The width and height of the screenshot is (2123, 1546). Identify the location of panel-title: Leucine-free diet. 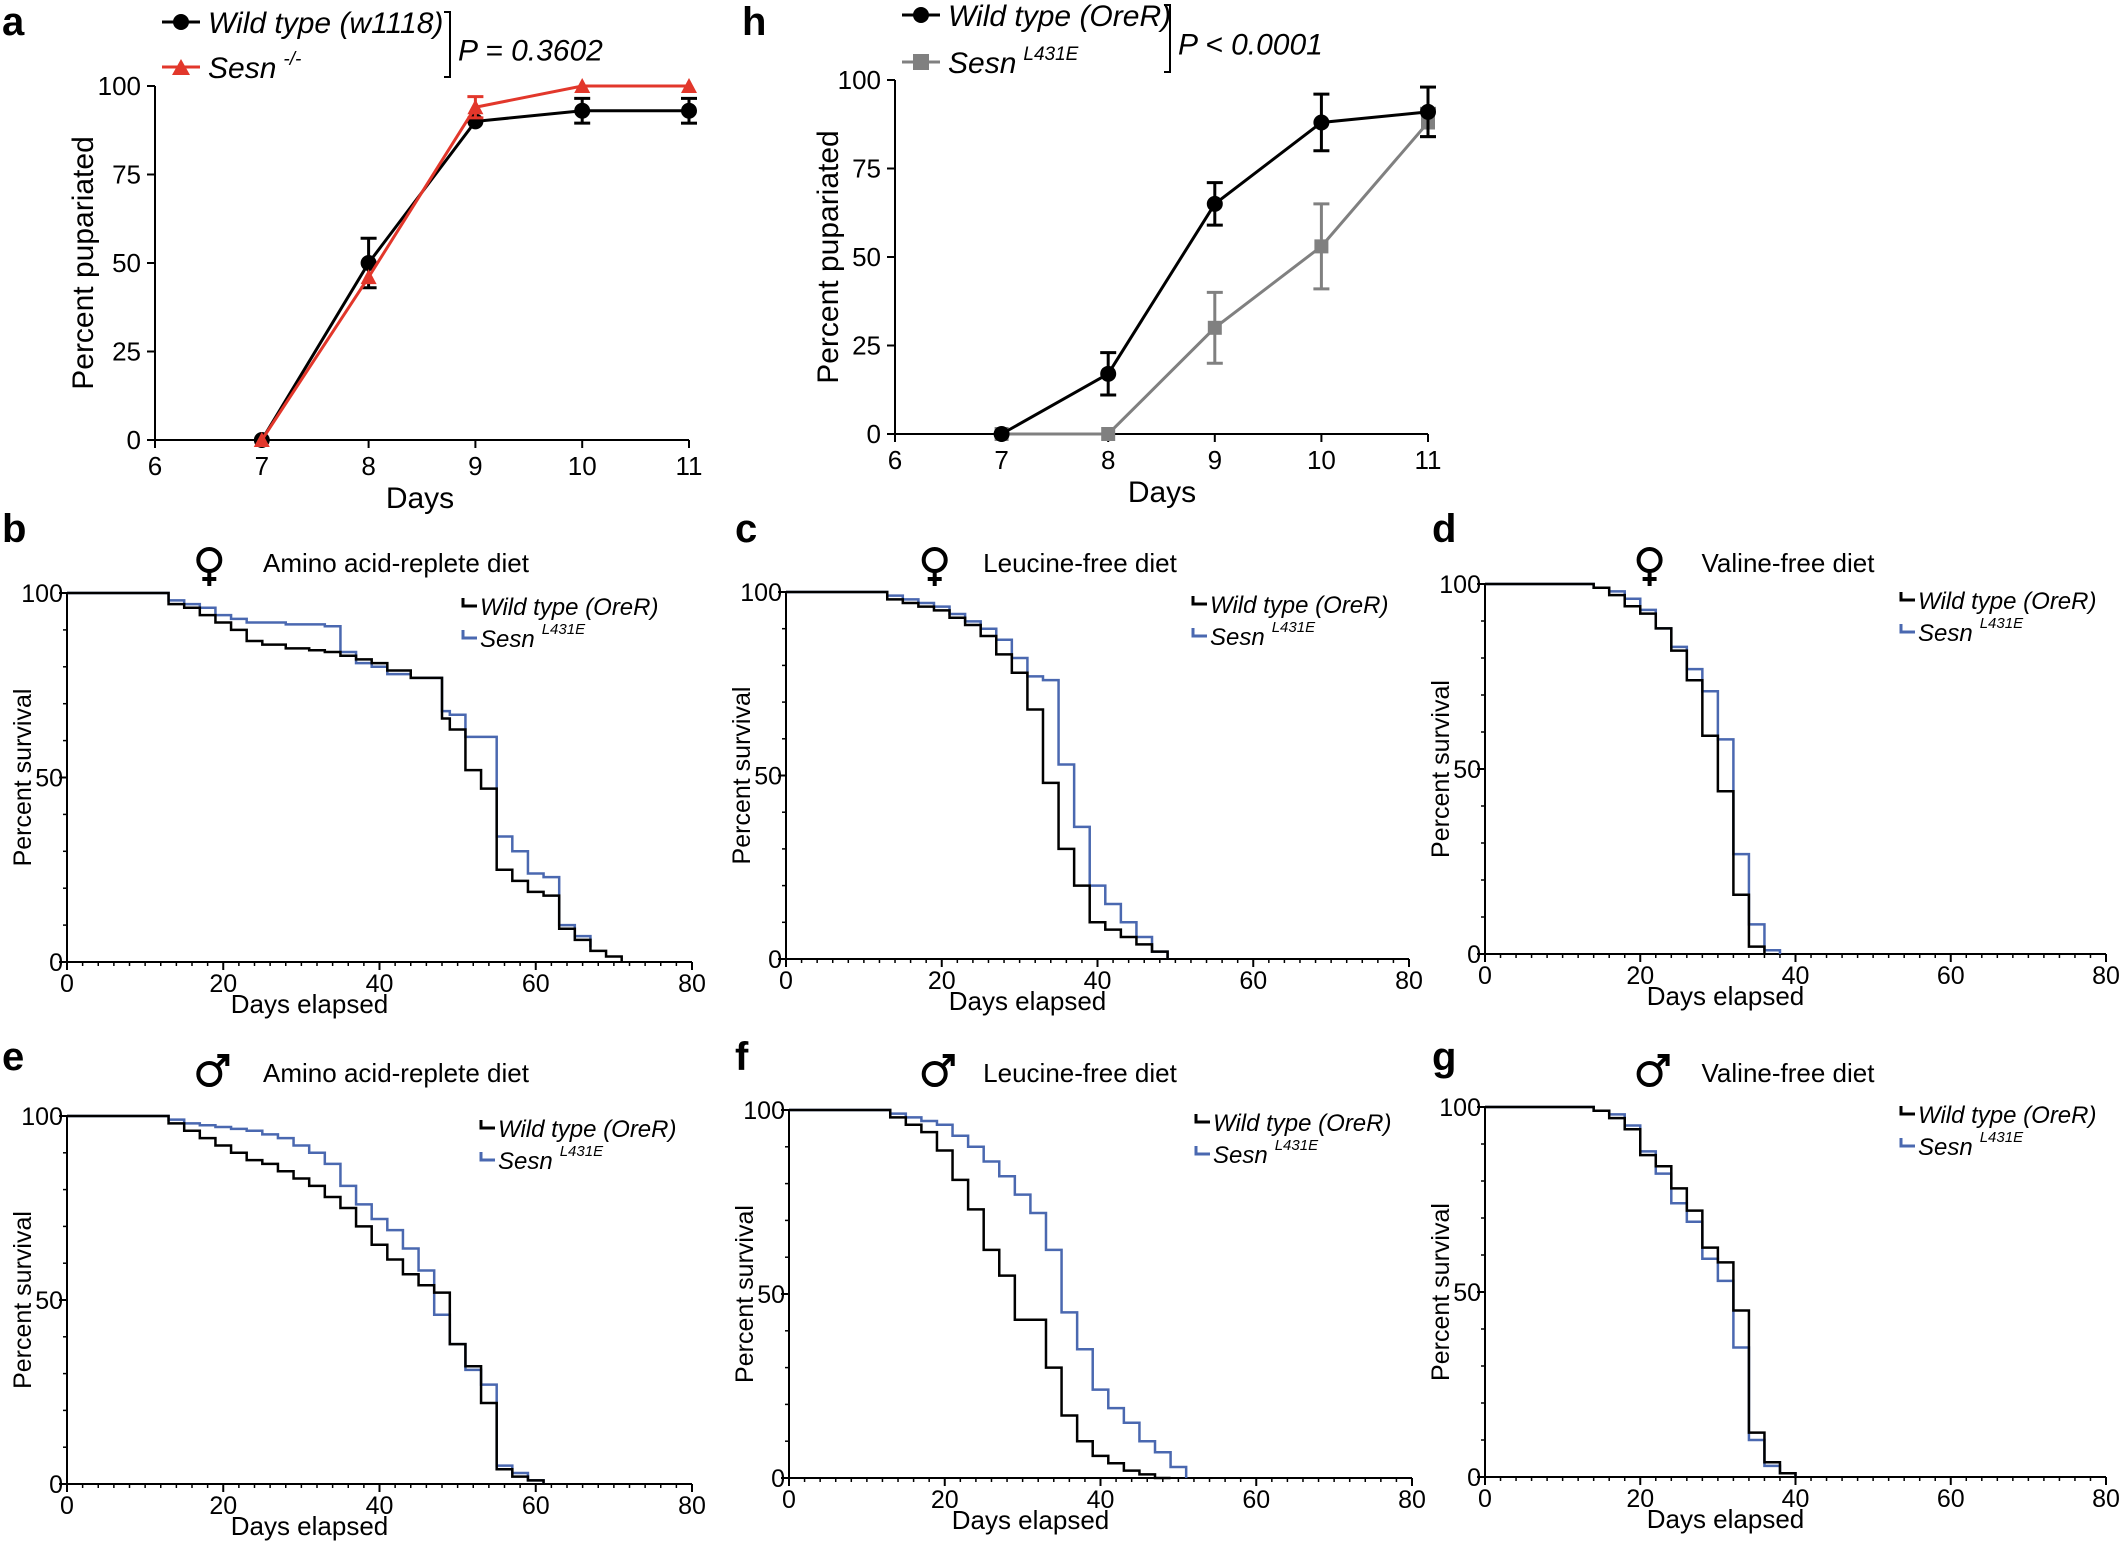
(1080, 563).